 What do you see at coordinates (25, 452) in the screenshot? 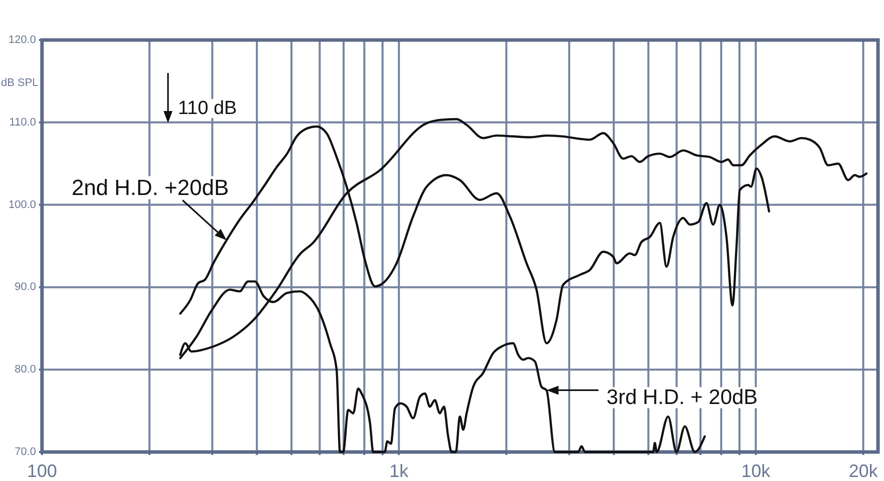
I see `y-tick-label: 70.0` at bounding box center [25, 452].